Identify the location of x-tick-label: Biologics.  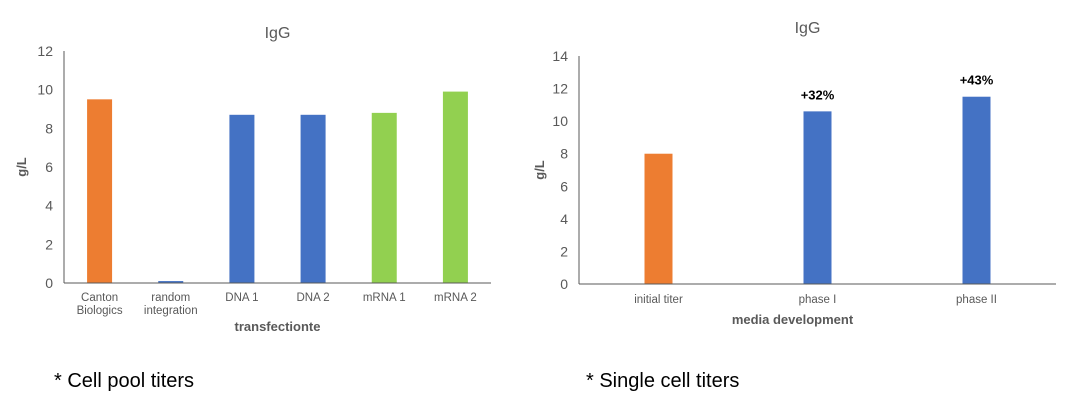
(100, 311).